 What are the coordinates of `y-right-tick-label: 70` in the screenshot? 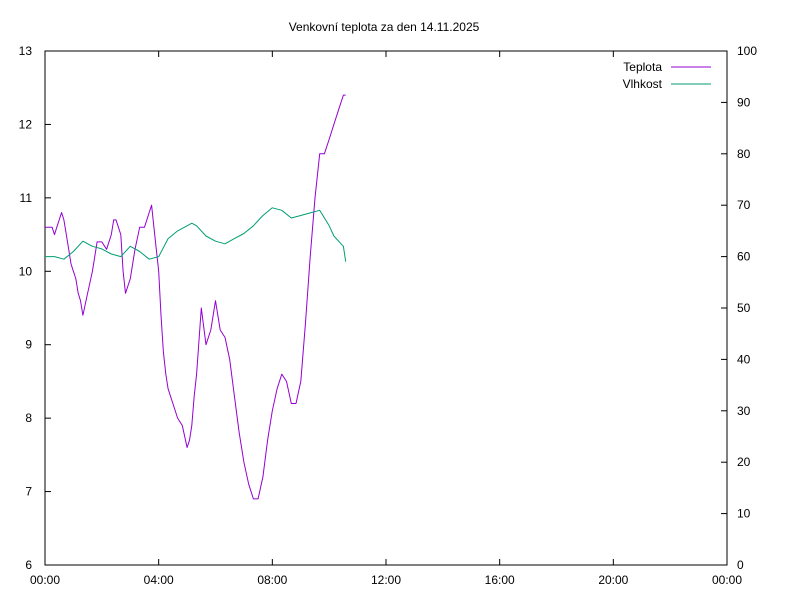 It's located at (744, 205).